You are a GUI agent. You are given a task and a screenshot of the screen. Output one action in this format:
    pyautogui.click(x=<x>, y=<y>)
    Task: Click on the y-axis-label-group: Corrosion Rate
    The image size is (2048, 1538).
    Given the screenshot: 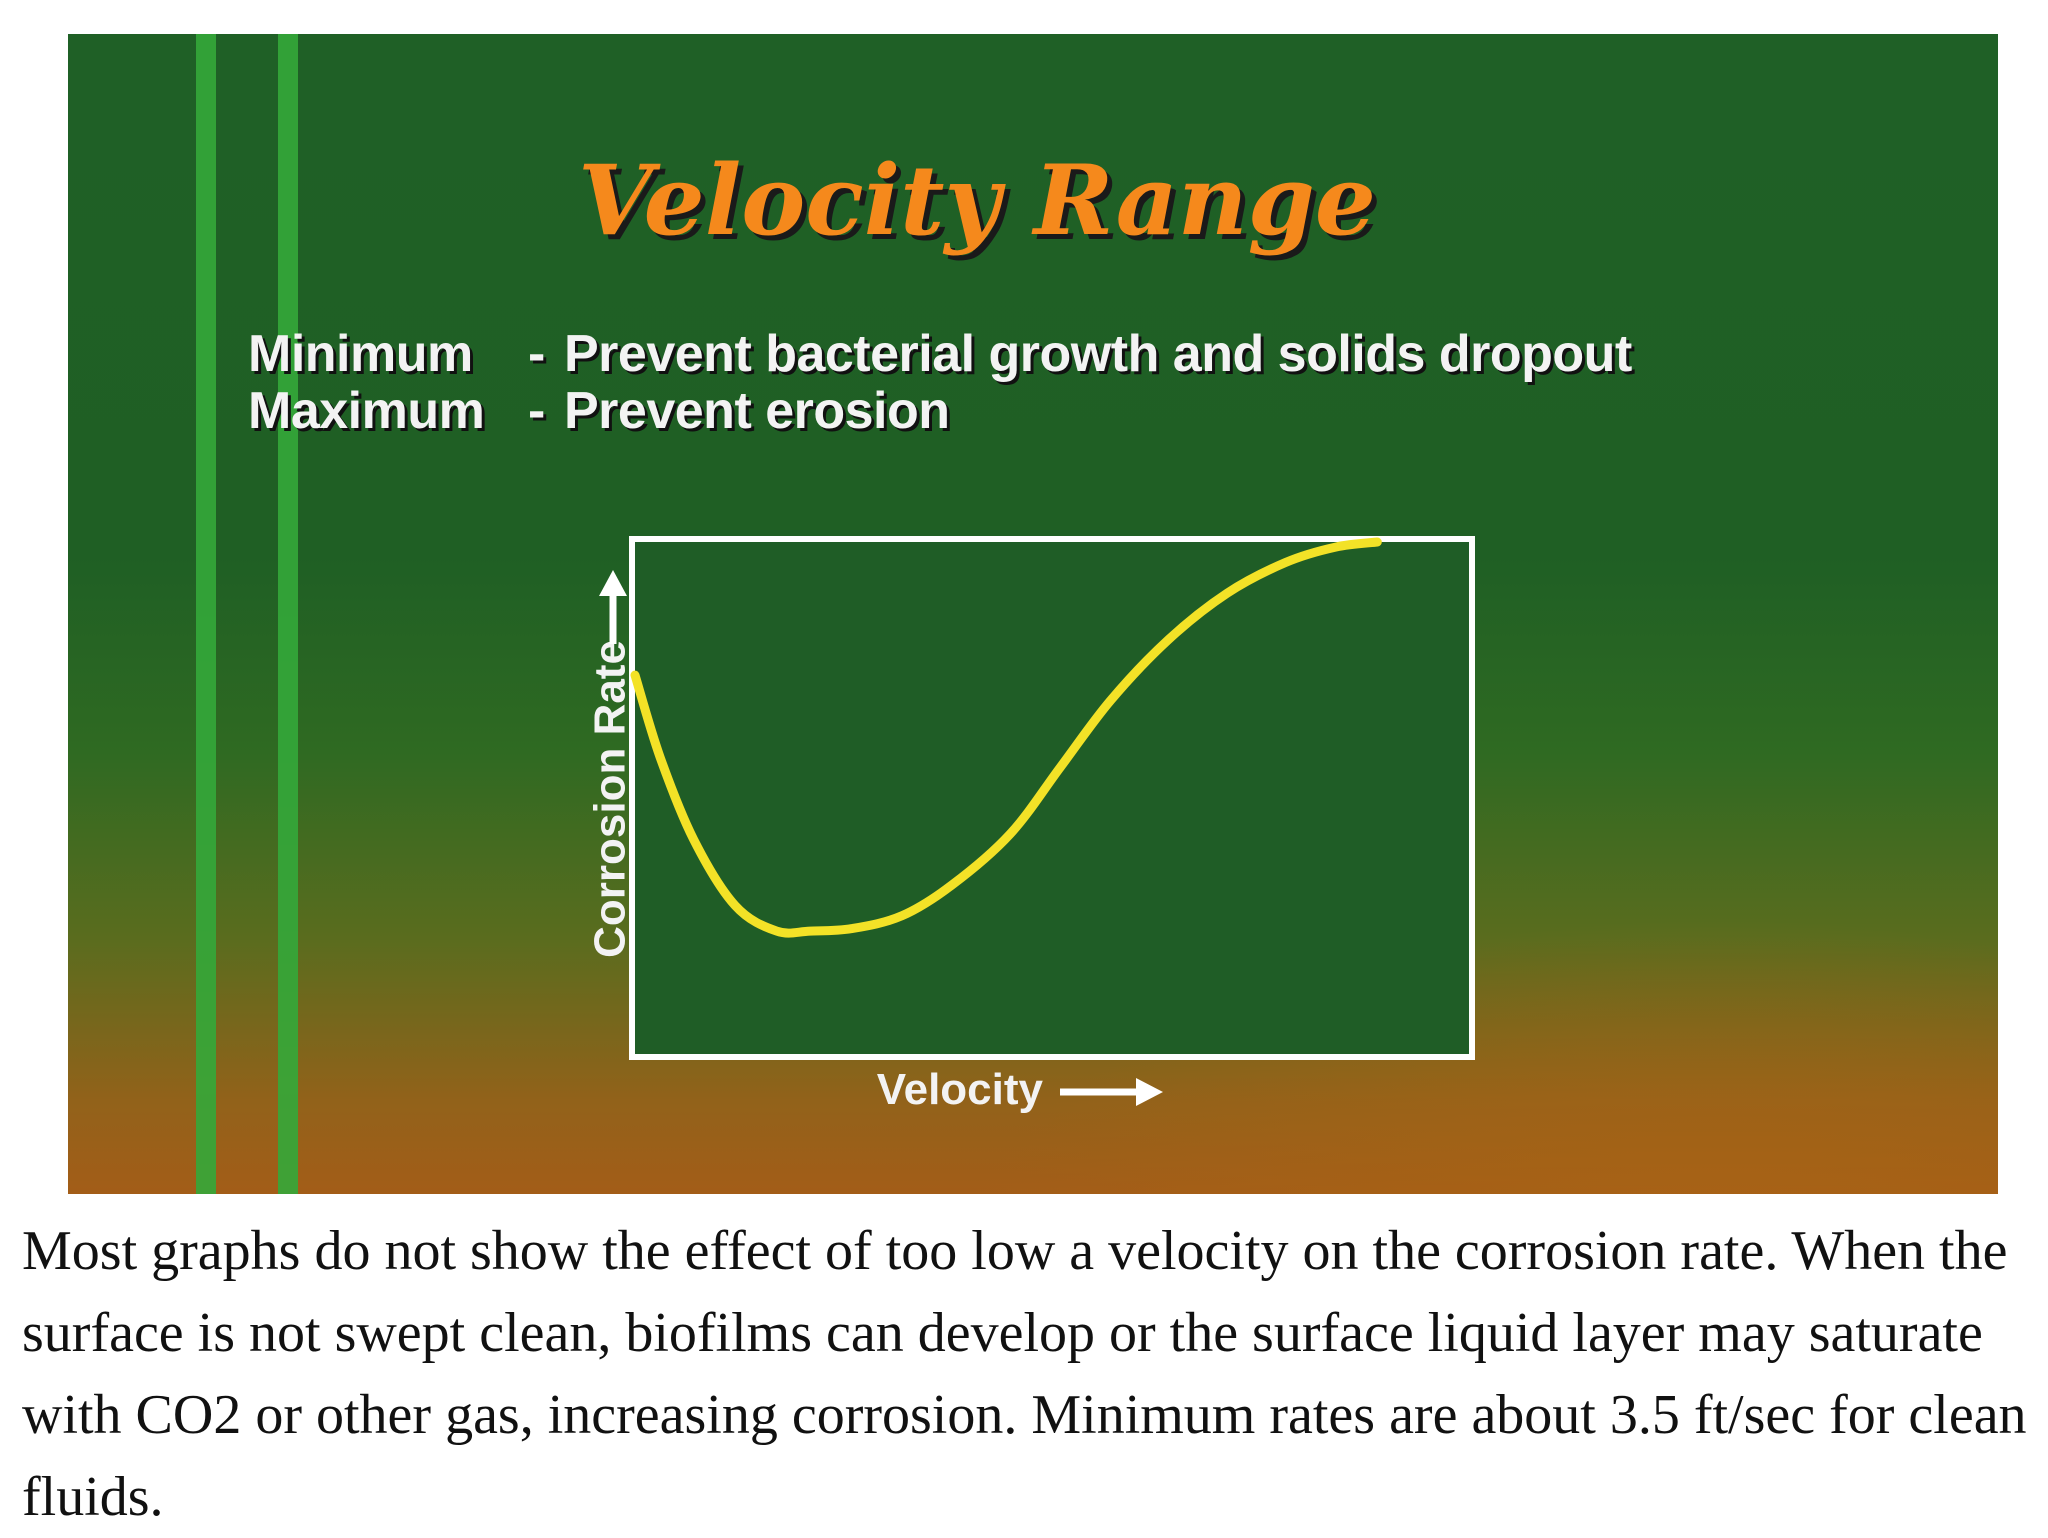 What is the action you would take?
    pyautogui.click(x=610, y=799)
    